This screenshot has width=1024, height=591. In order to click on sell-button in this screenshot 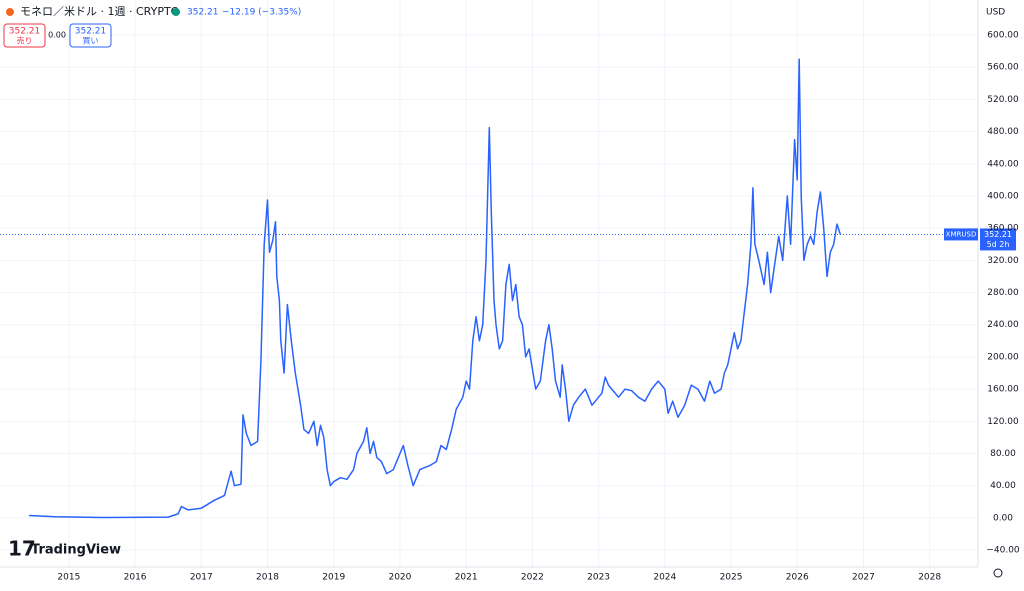, I will do `click(24, 35)`.